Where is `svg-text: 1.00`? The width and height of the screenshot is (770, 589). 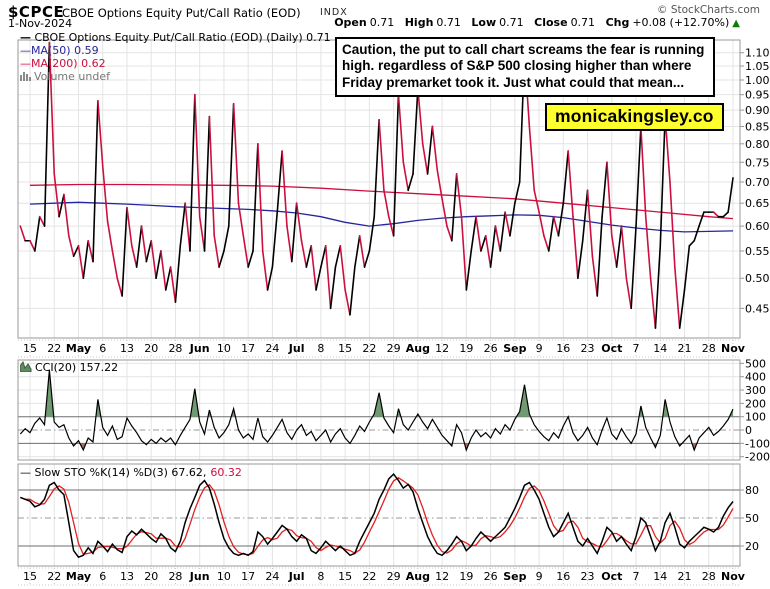
svg-text: 1.00 is located at coordinates (757, 80).